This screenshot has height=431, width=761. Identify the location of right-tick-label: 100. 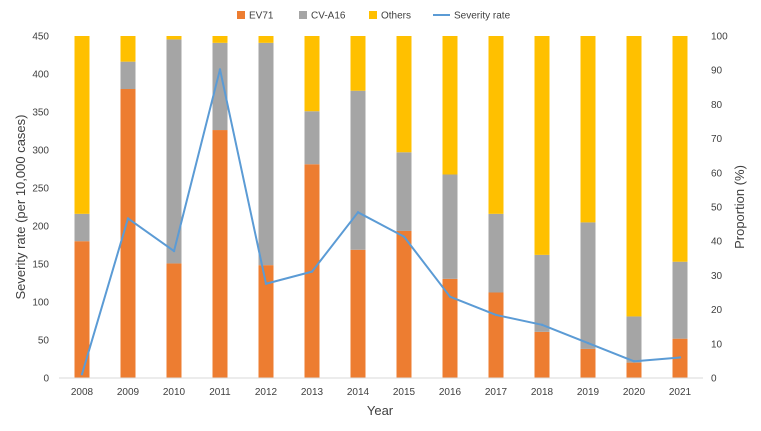
(719, 37).